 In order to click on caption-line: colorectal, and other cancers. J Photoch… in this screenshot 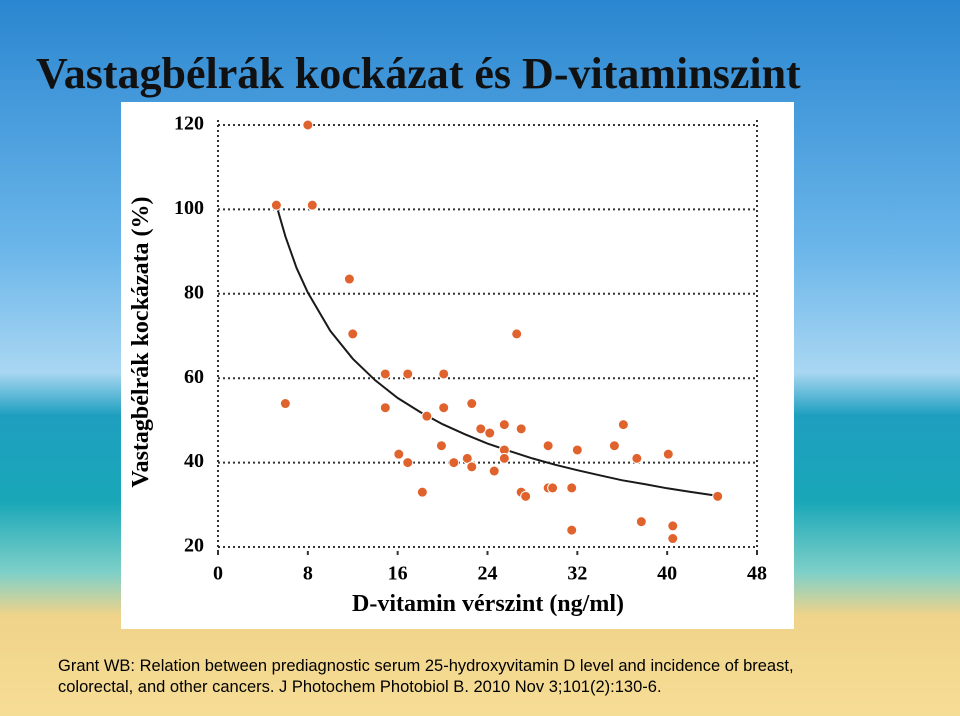, I will do `click(360, 687)`.